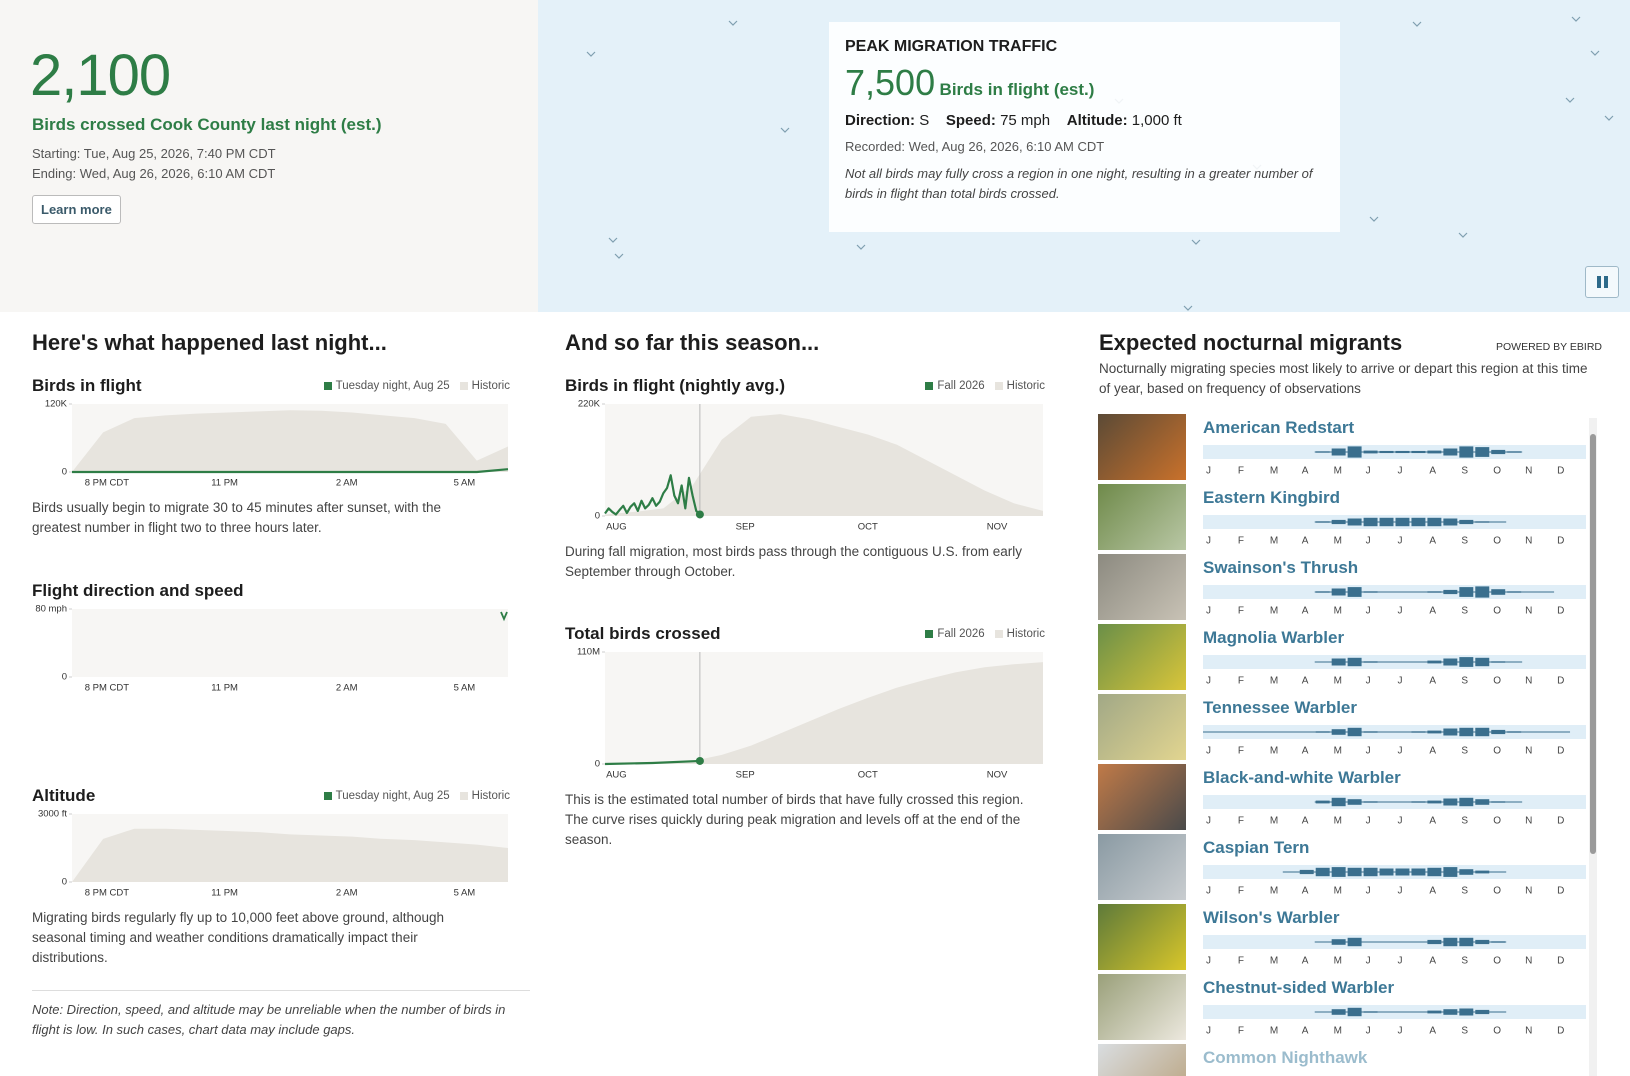  What do you see at coordinates (1280, 707) in the screenshot?
I see `species-name: Tennessee Warbler` at bounding box center [1280, 707].